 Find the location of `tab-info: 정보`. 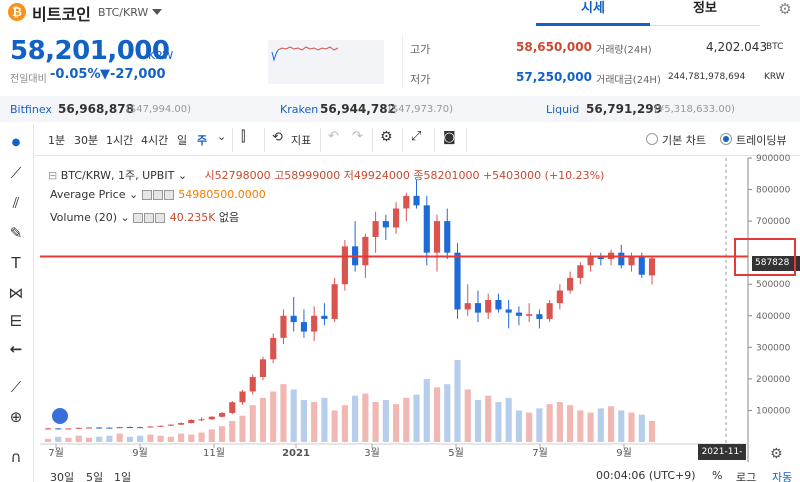

tab-info: 정보 is located at coordinates (705, 13).